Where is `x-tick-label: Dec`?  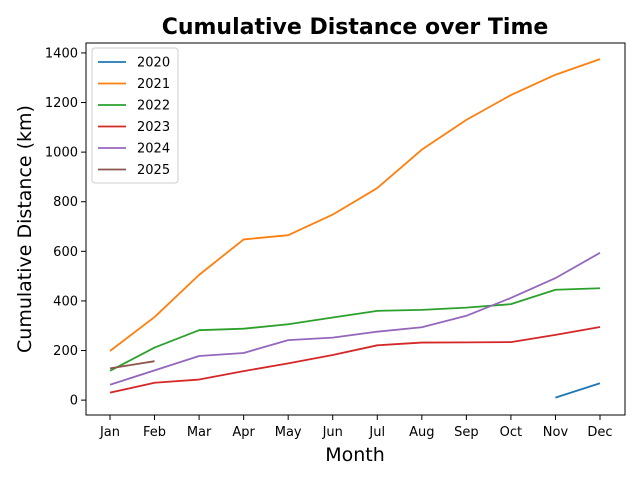
x-tick-label: Dec is located at coordinates (599, 432).